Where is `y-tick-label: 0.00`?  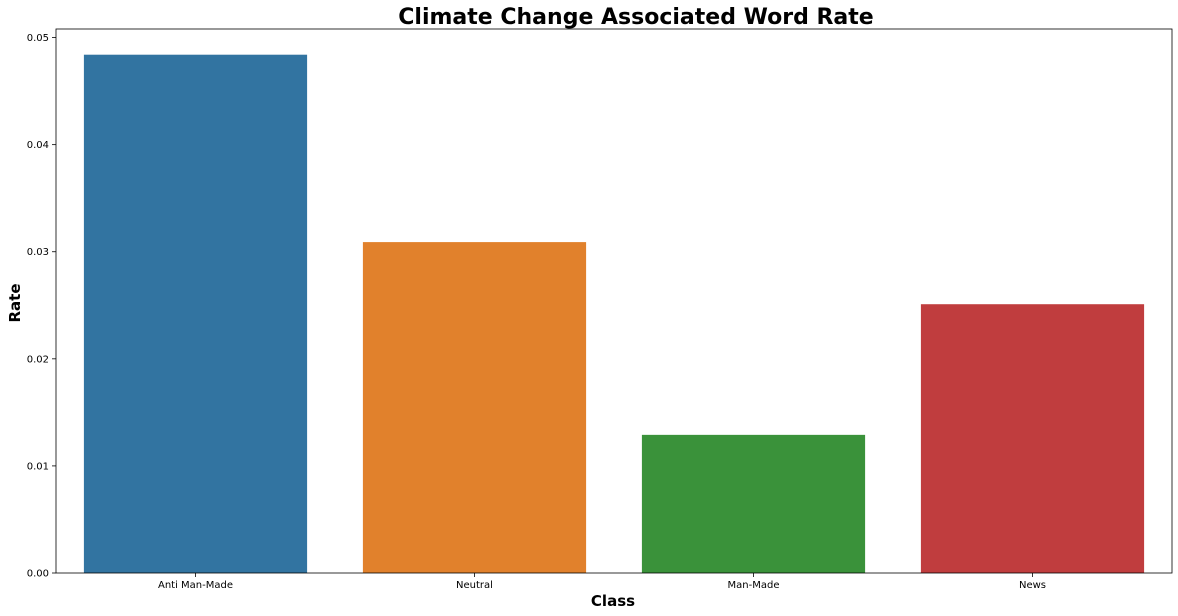 y-tick-label: 0.00 is located at coordinates (38, 574).